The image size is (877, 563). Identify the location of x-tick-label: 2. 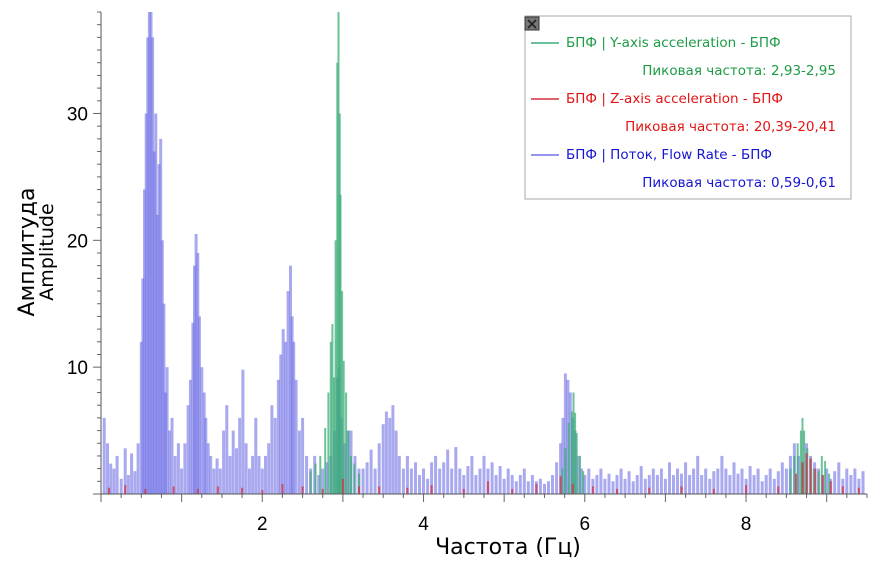
(262, 524).